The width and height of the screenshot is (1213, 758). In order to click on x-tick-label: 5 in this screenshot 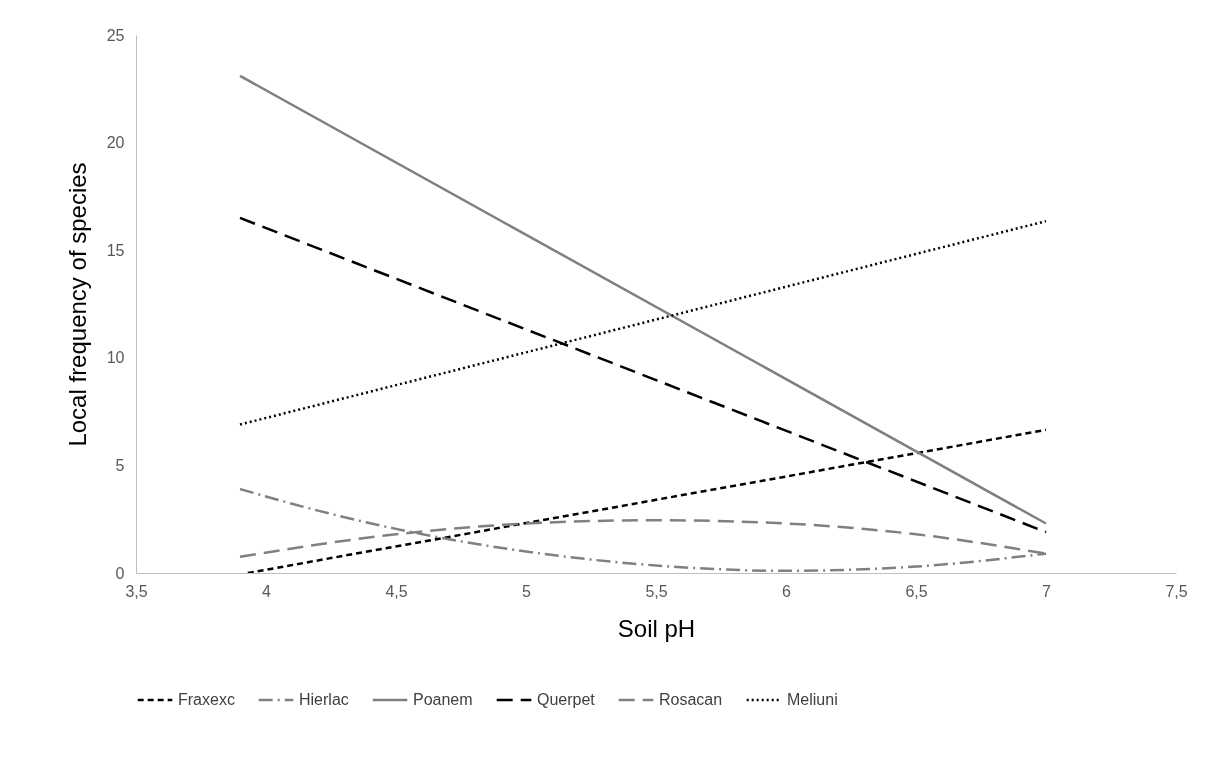, I will do `click(527, 591)`.